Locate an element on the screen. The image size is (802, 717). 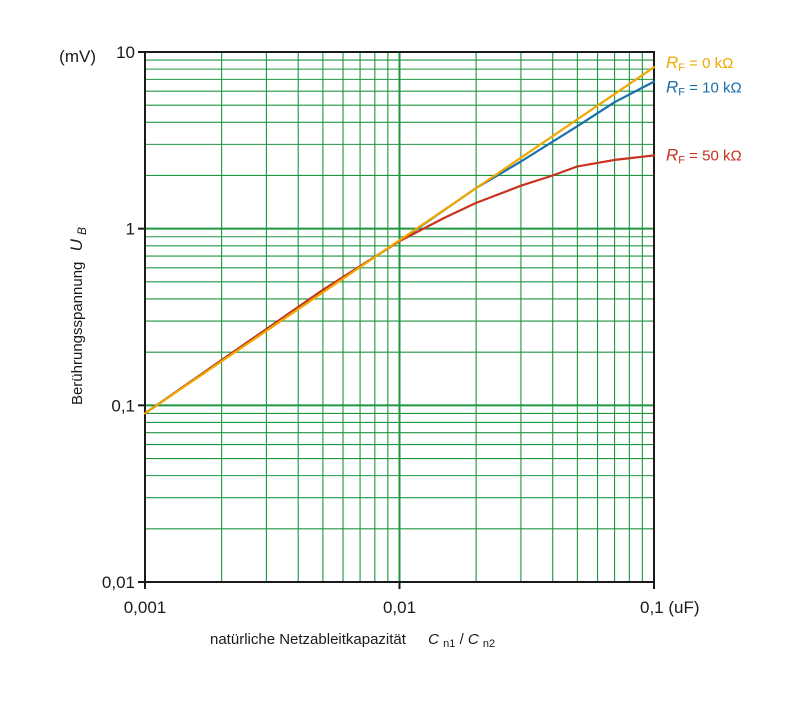
y-tick-label: 0,01 is located at coordinates (118, 582).